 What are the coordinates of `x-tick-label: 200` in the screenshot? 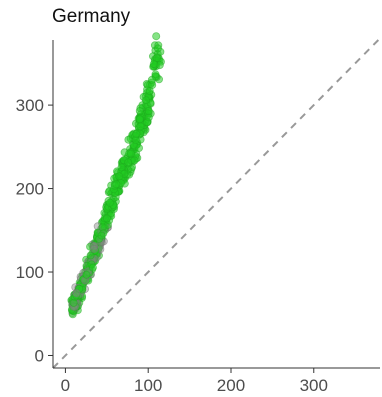 It's located at (231, 385).